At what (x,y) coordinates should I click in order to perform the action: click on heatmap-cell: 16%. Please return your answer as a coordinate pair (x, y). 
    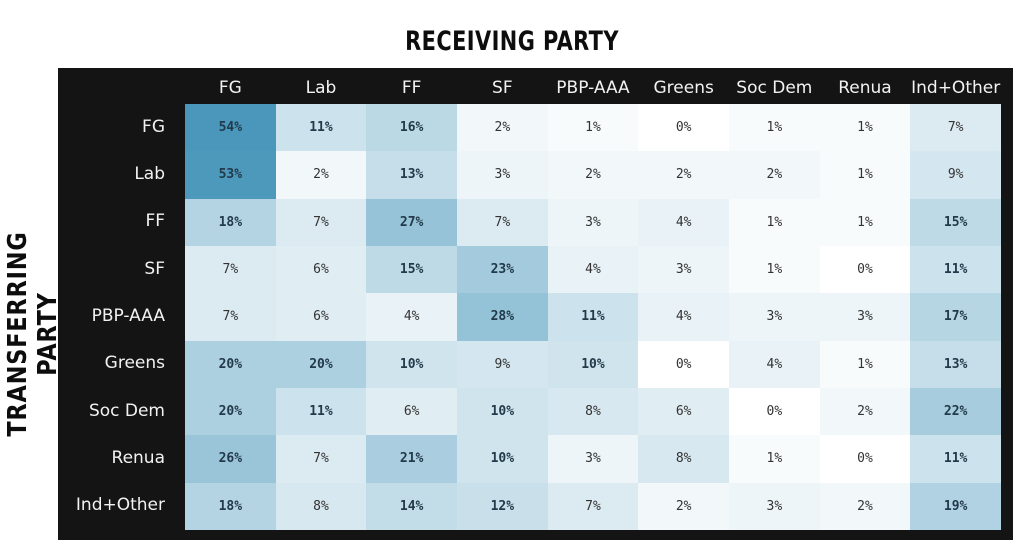
    Looking at the image, I should click on (411, 128).